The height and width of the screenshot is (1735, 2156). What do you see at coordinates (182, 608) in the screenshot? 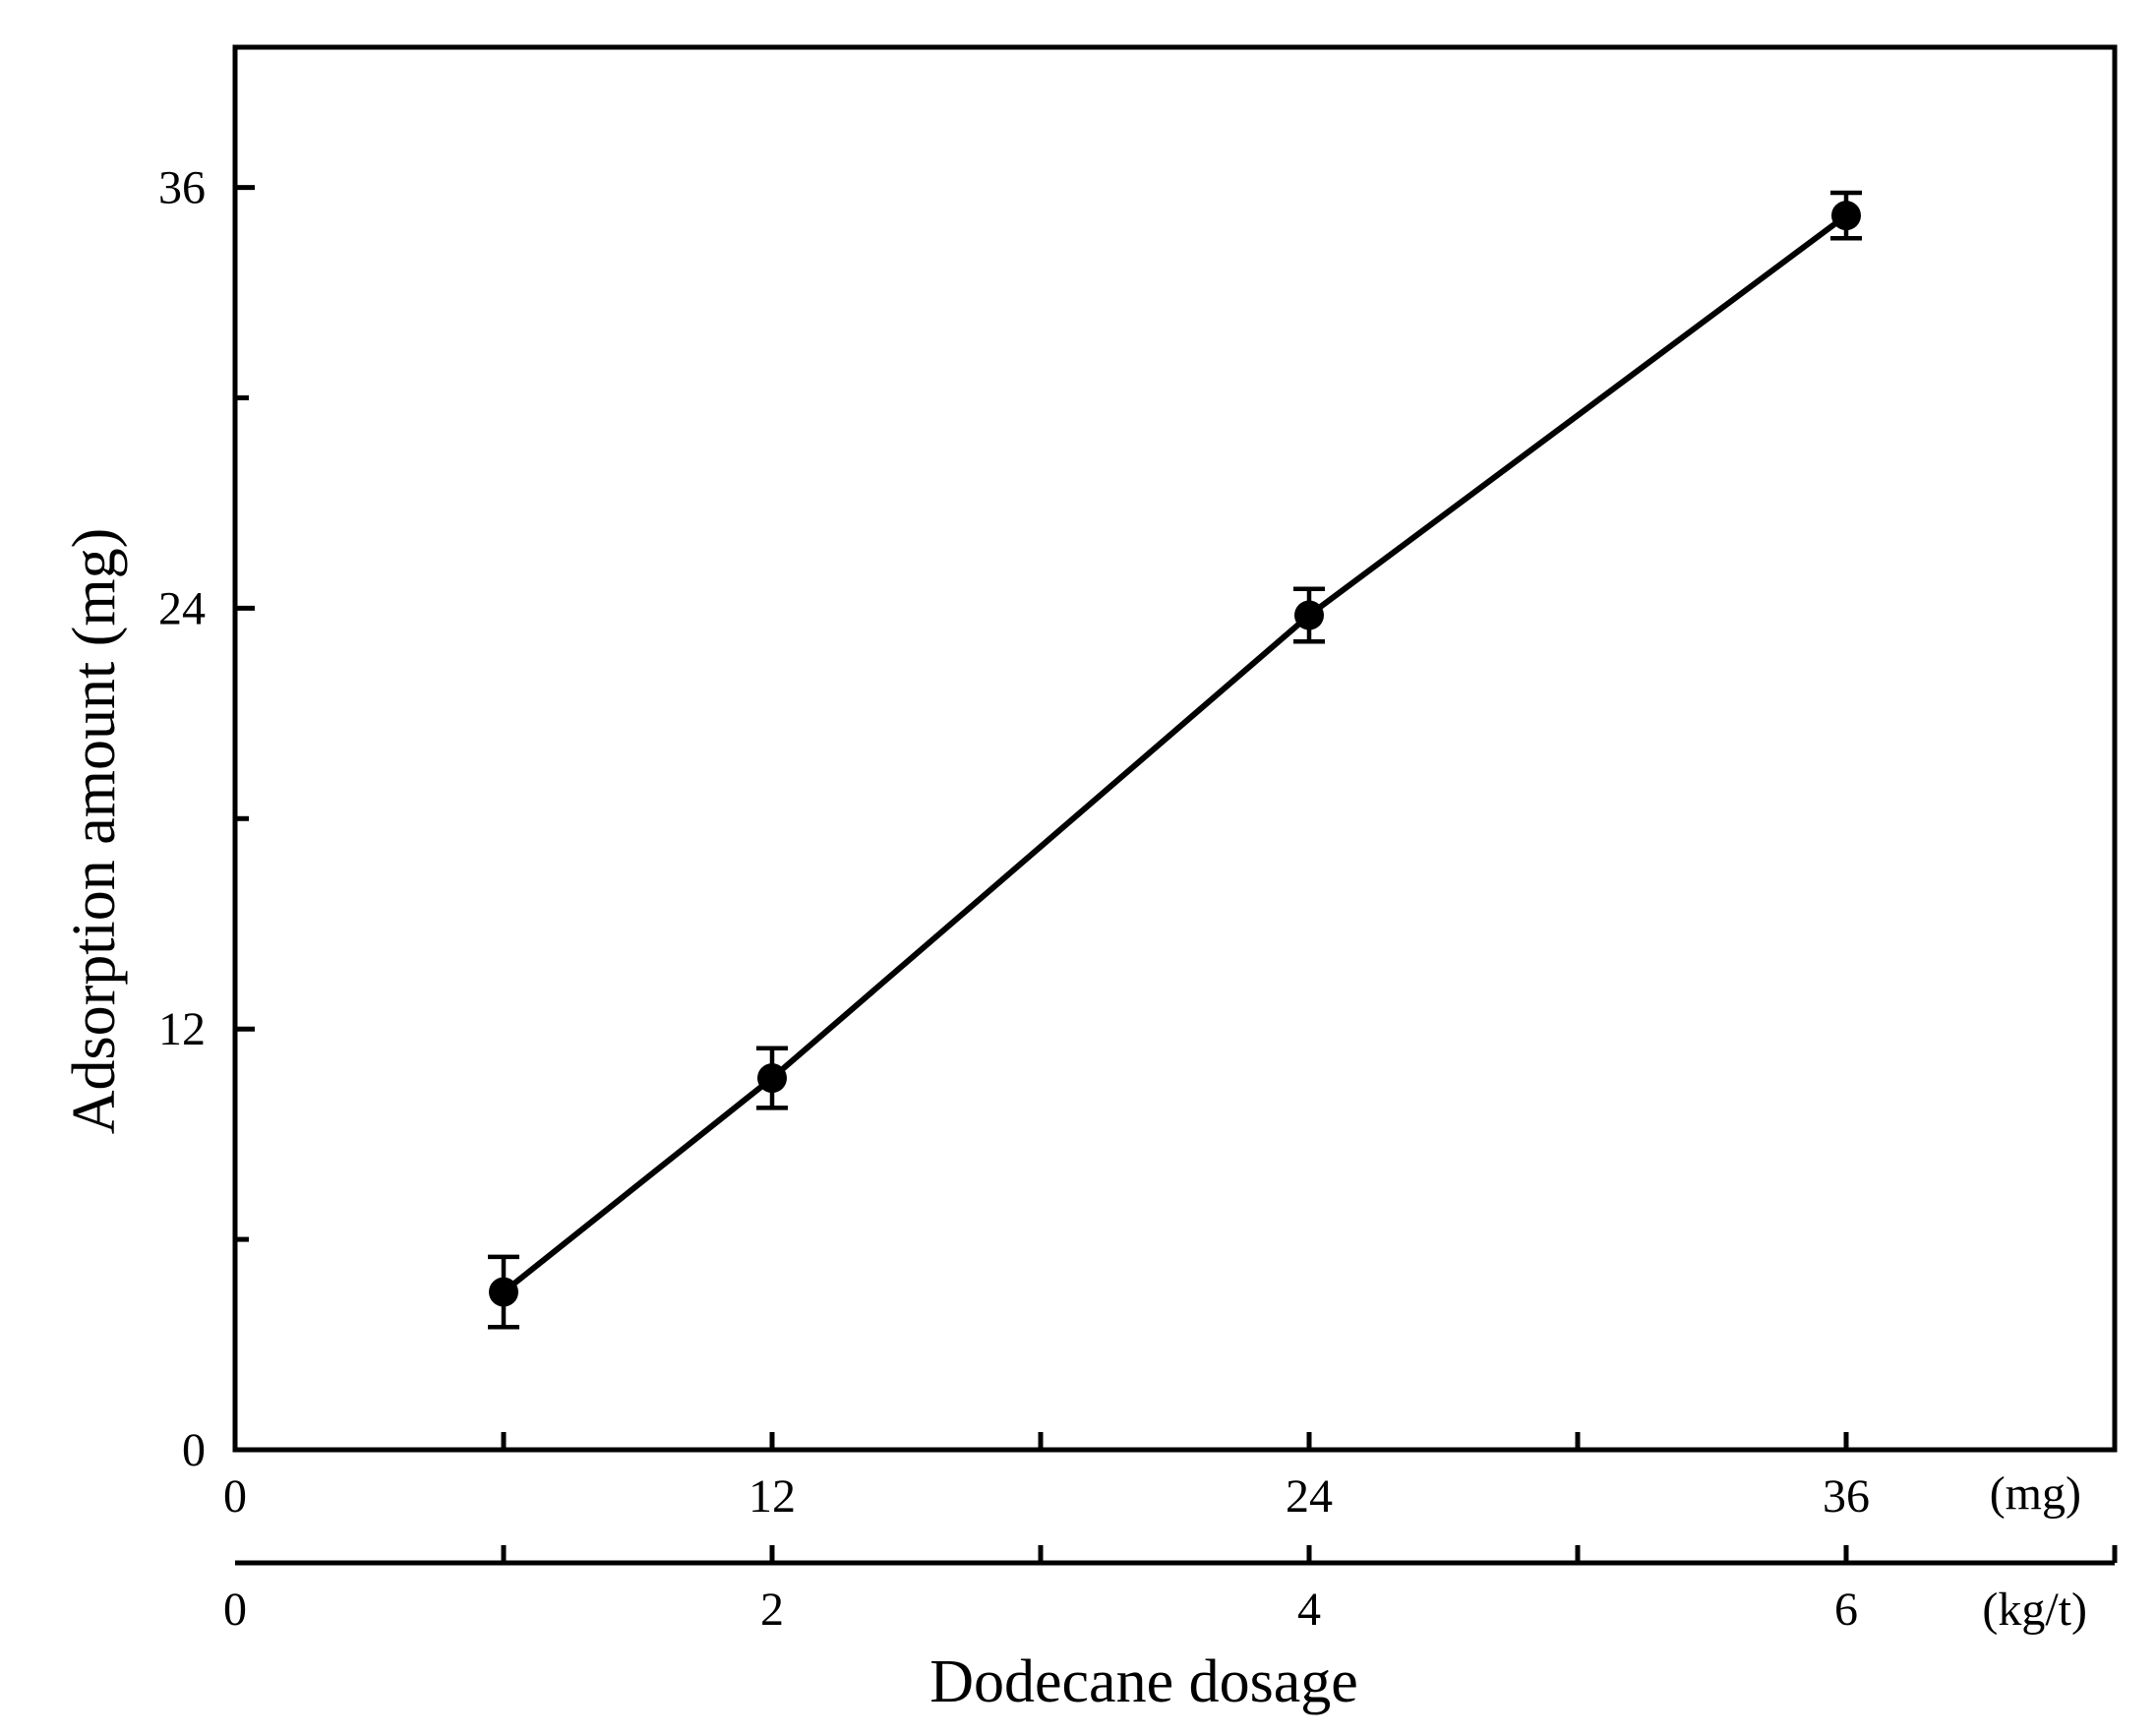
I see `y-tick-label: 24` at bounding box center [182, 608].